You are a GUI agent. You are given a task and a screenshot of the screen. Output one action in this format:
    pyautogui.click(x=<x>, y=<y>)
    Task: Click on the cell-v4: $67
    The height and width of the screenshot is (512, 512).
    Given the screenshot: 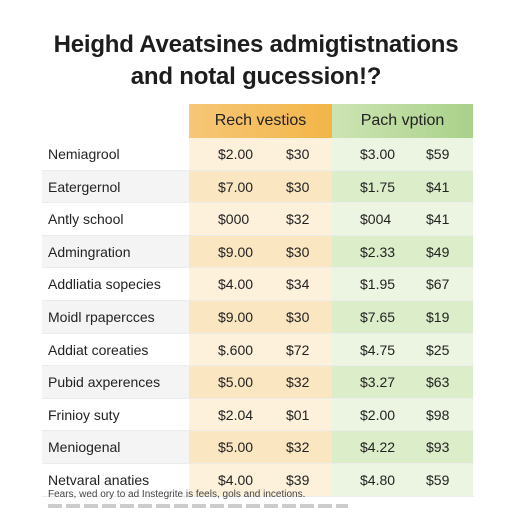 What is the action you would take?
    pyautogui.click(x=438, y=284)
    